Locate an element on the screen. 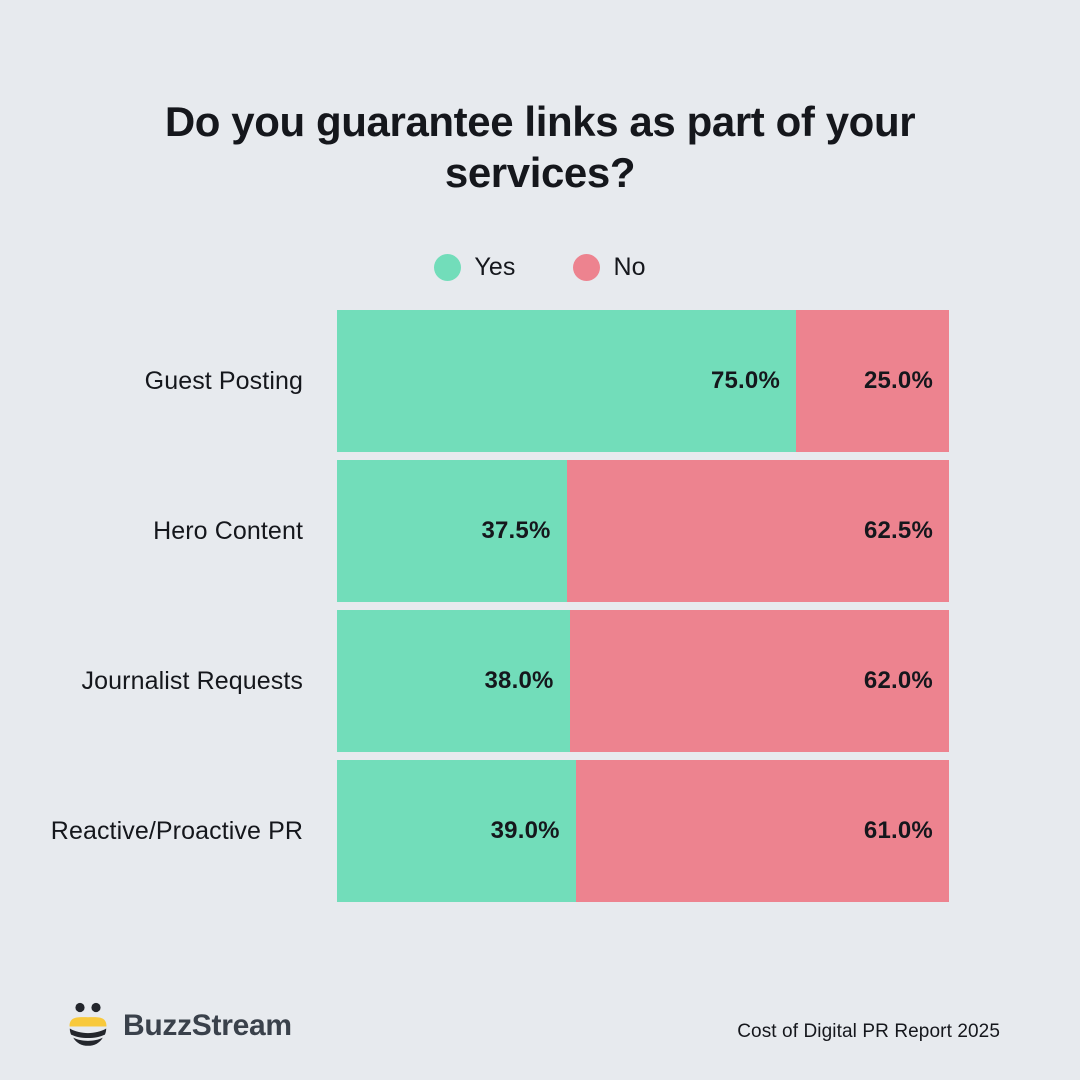 This screenshot has width=1080, height=1080. stacked-bar: 37.5% 62.5% is located at coordinates (643, 531).